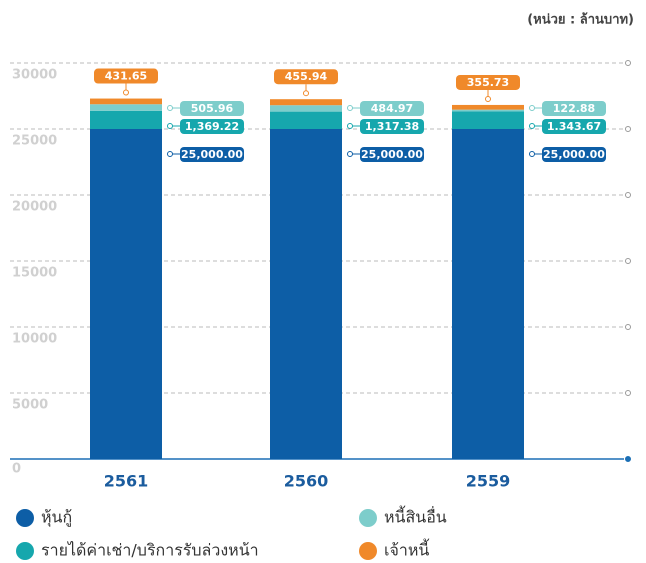  What do you see at coordinates (415, 516) in the screenshot?
I see `legend-label: หนี้สินอื่น` at bounding box center [415, 516].